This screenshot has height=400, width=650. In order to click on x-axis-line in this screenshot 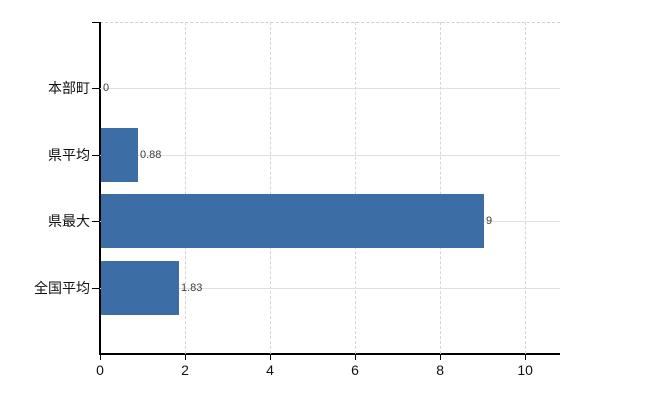, I will do `click(329, 354)`.